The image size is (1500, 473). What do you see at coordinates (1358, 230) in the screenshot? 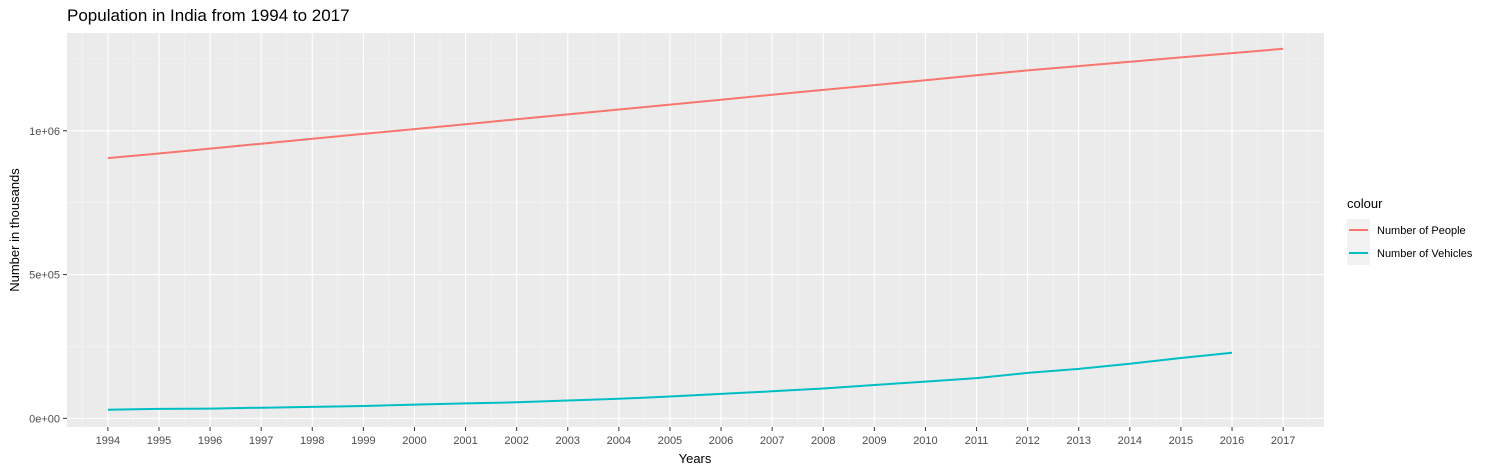
I see `legend-key-people` at bounding box center [1358, 230].